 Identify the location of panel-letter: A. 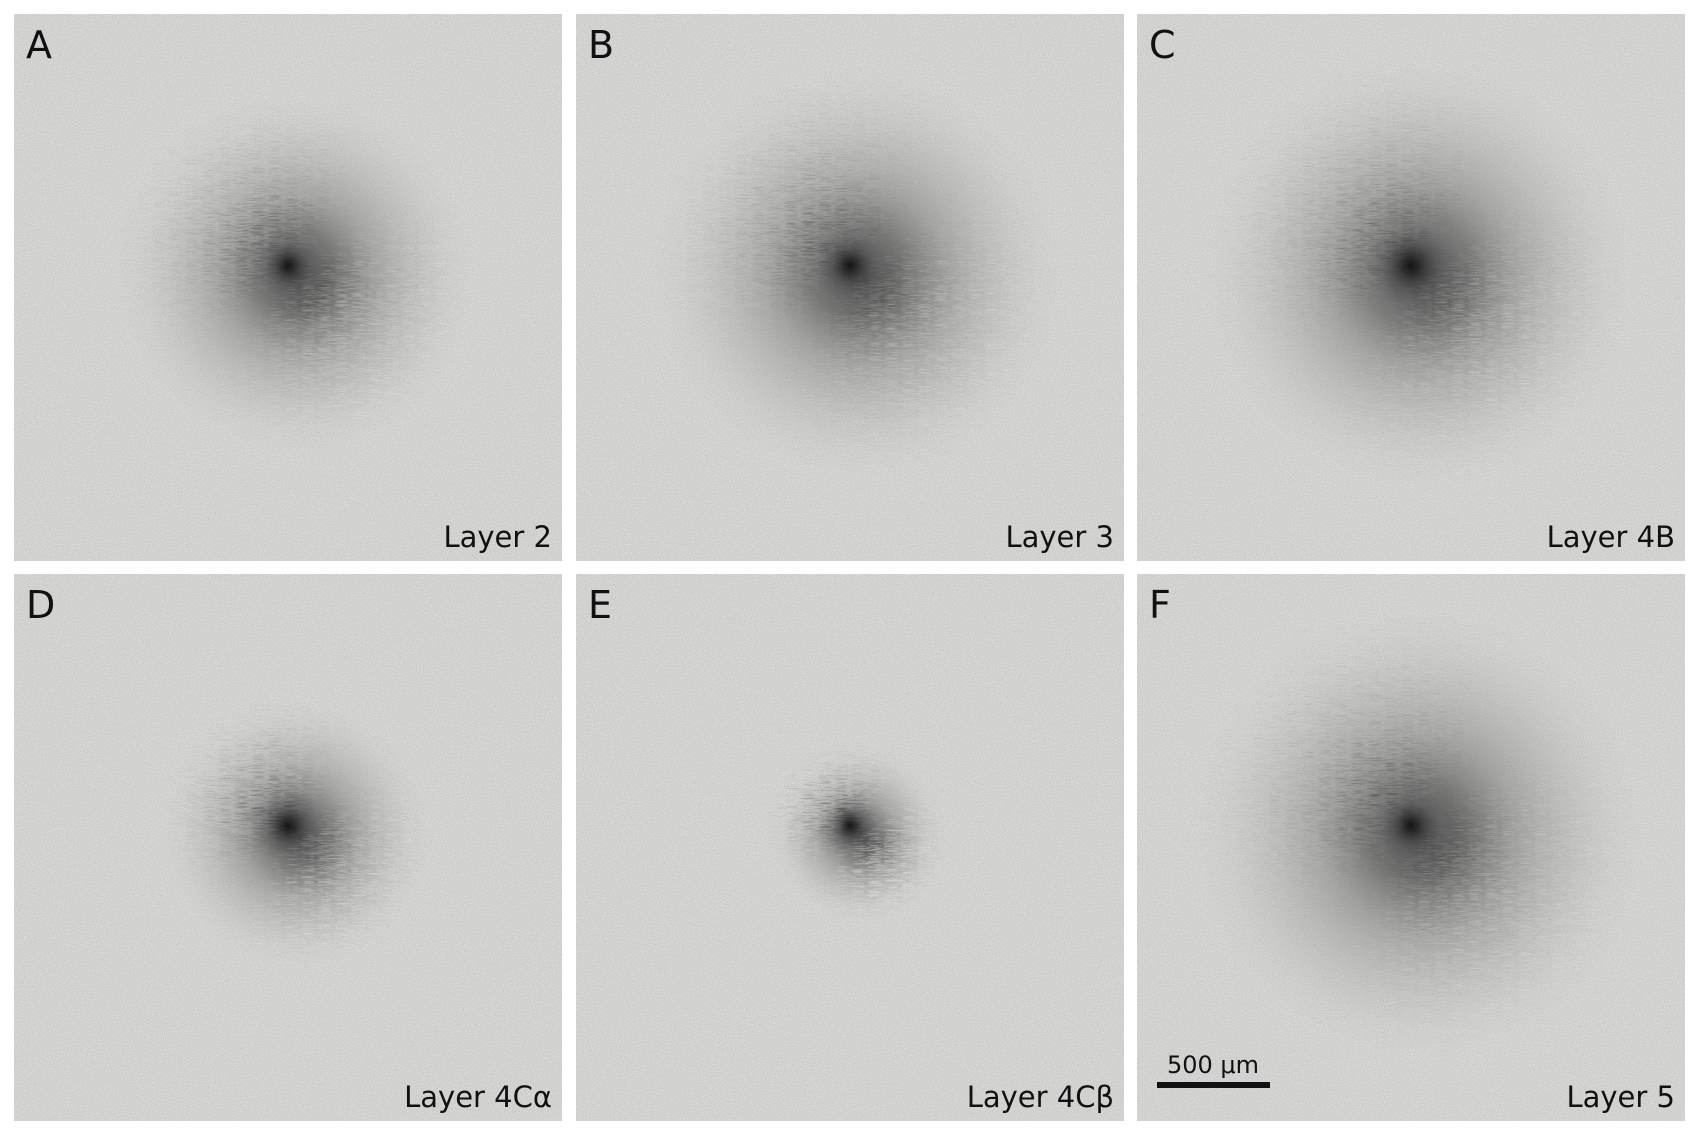
(39, 45).